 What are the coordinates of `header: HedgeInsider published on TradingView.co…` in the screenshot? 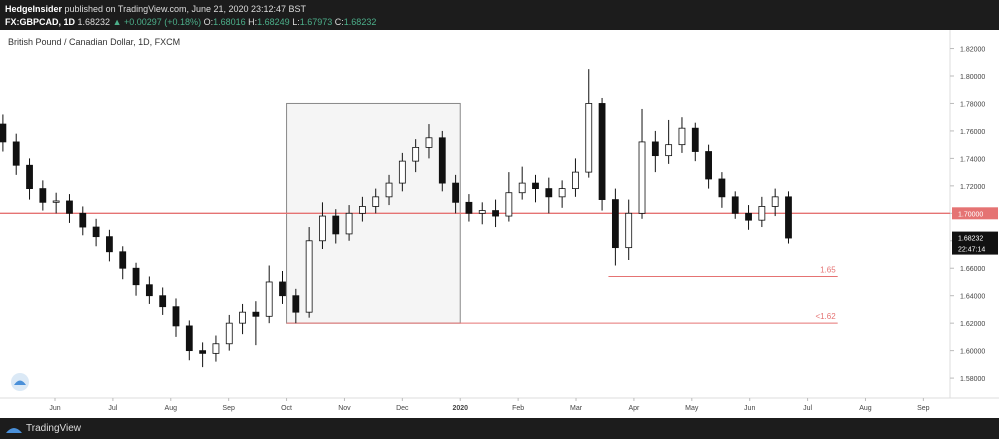 It's located at (499, 15).